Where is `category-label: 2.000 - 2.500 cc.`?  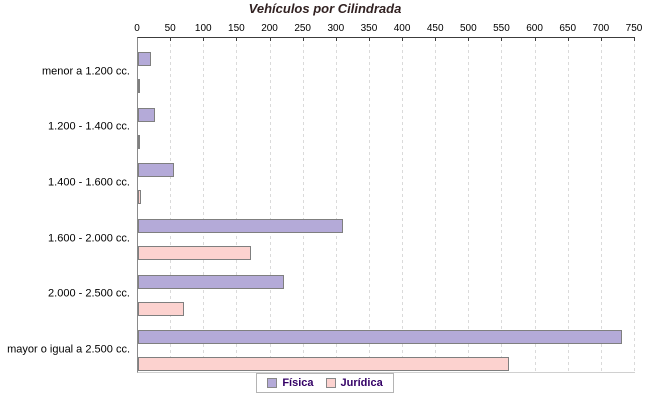 category-label: 2.000 - 2.500 cc. is located at coordinates (89, 293).